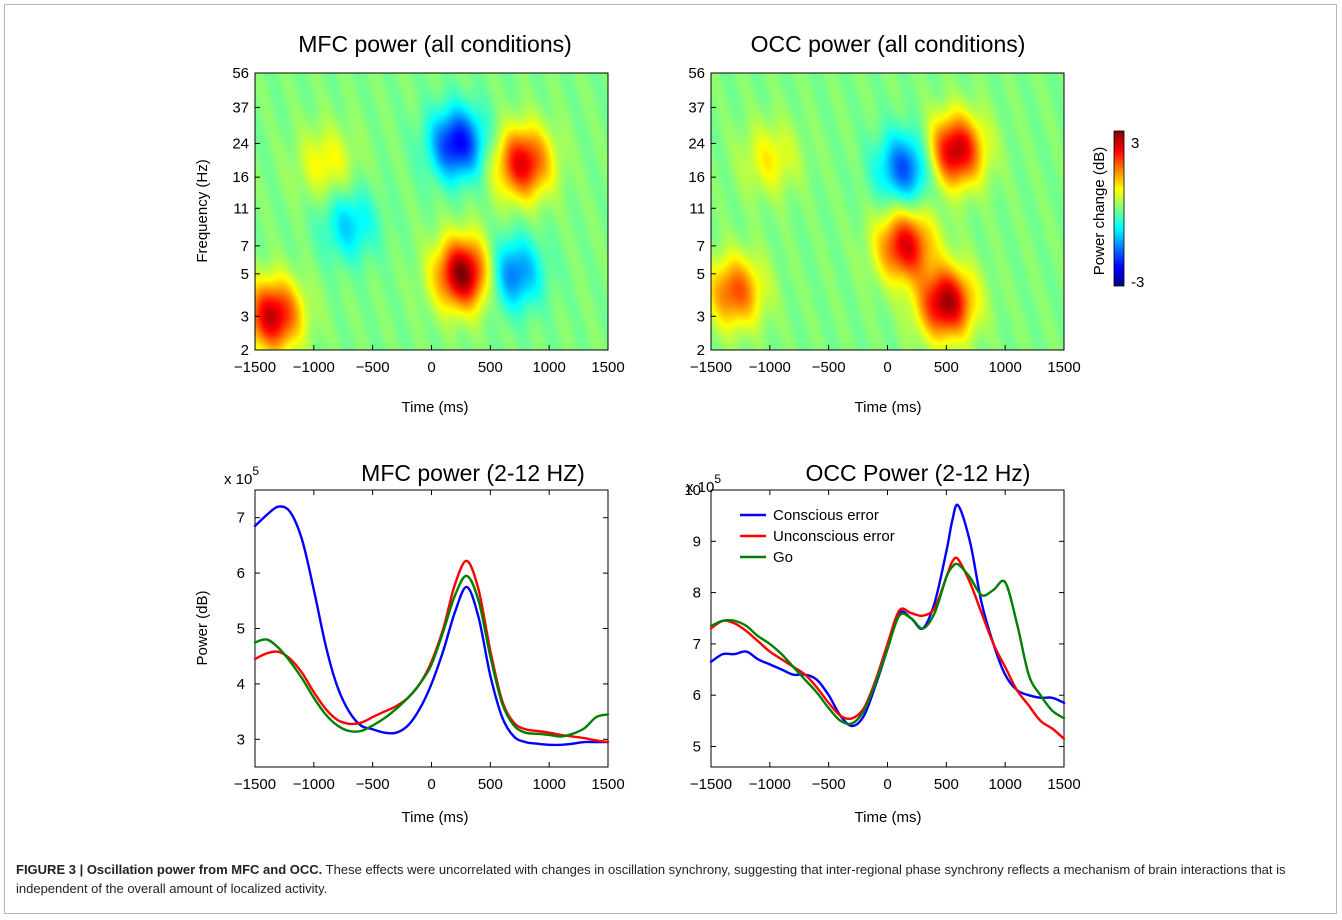  I want to click on mfc-line-axes: −1500 −1000 −500 0 500 1000 1500 3 4 5 6 7, so click(429, 641).